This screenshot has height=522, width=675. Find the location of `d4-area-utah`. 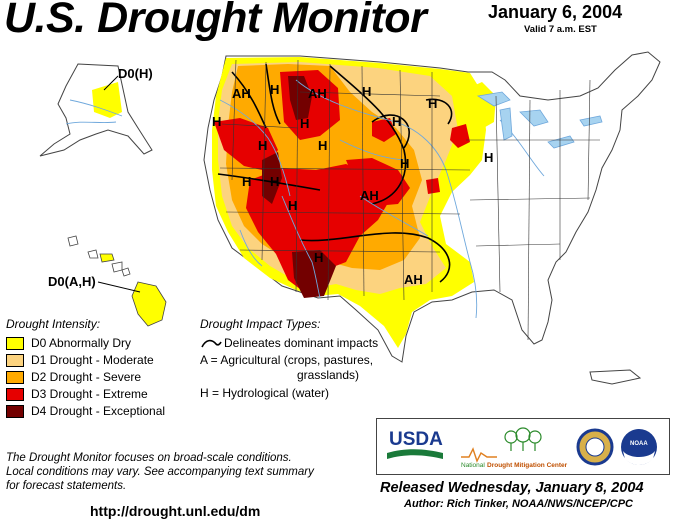

d4-area-utah is located at coordinates (272, 178).